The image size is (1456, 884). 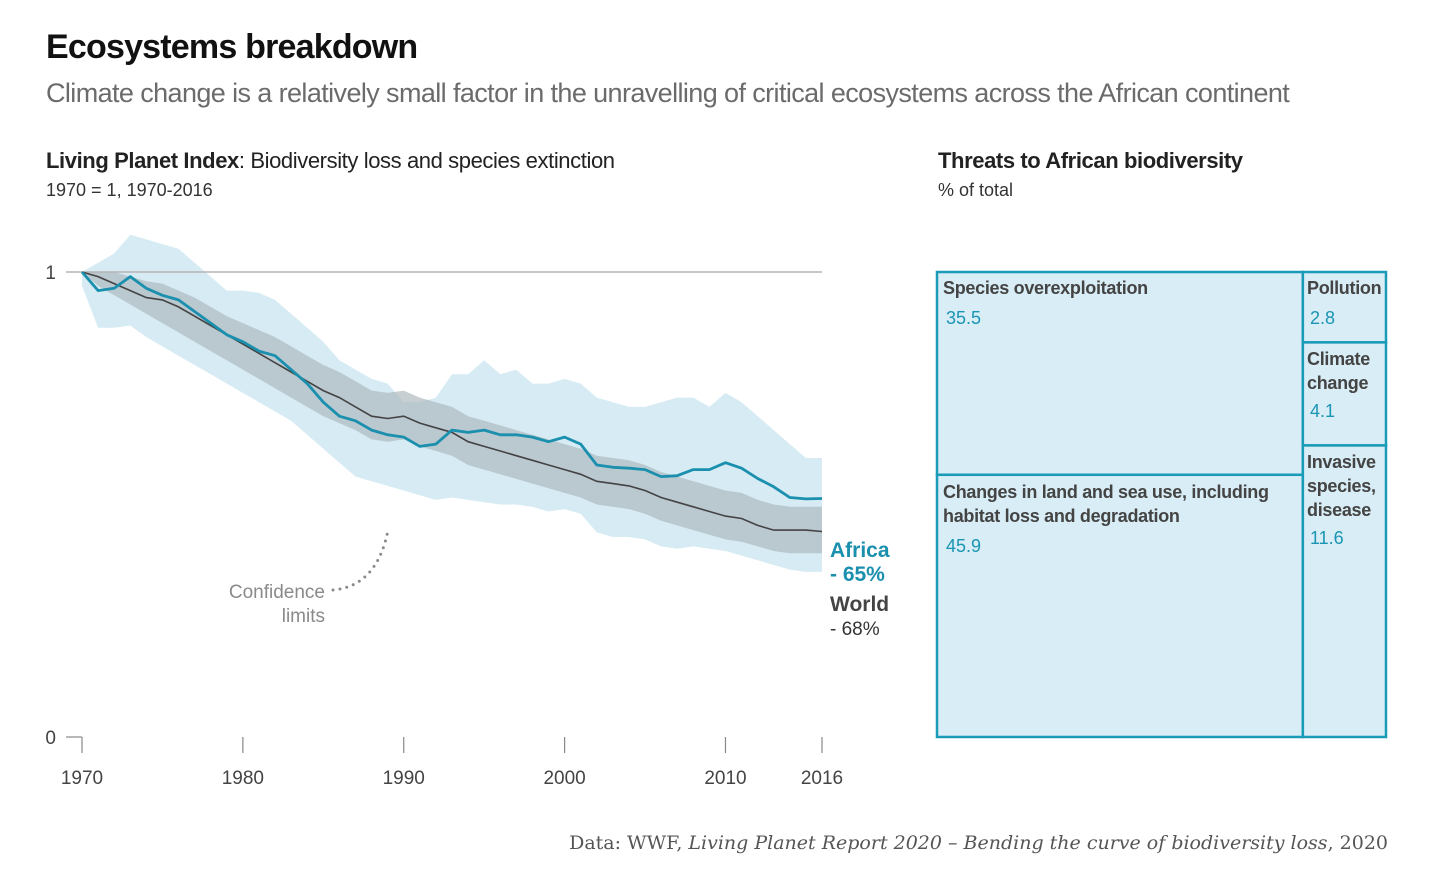 I want to click on page-title: Ecosystems breakdown, so click(x=232, y=47).